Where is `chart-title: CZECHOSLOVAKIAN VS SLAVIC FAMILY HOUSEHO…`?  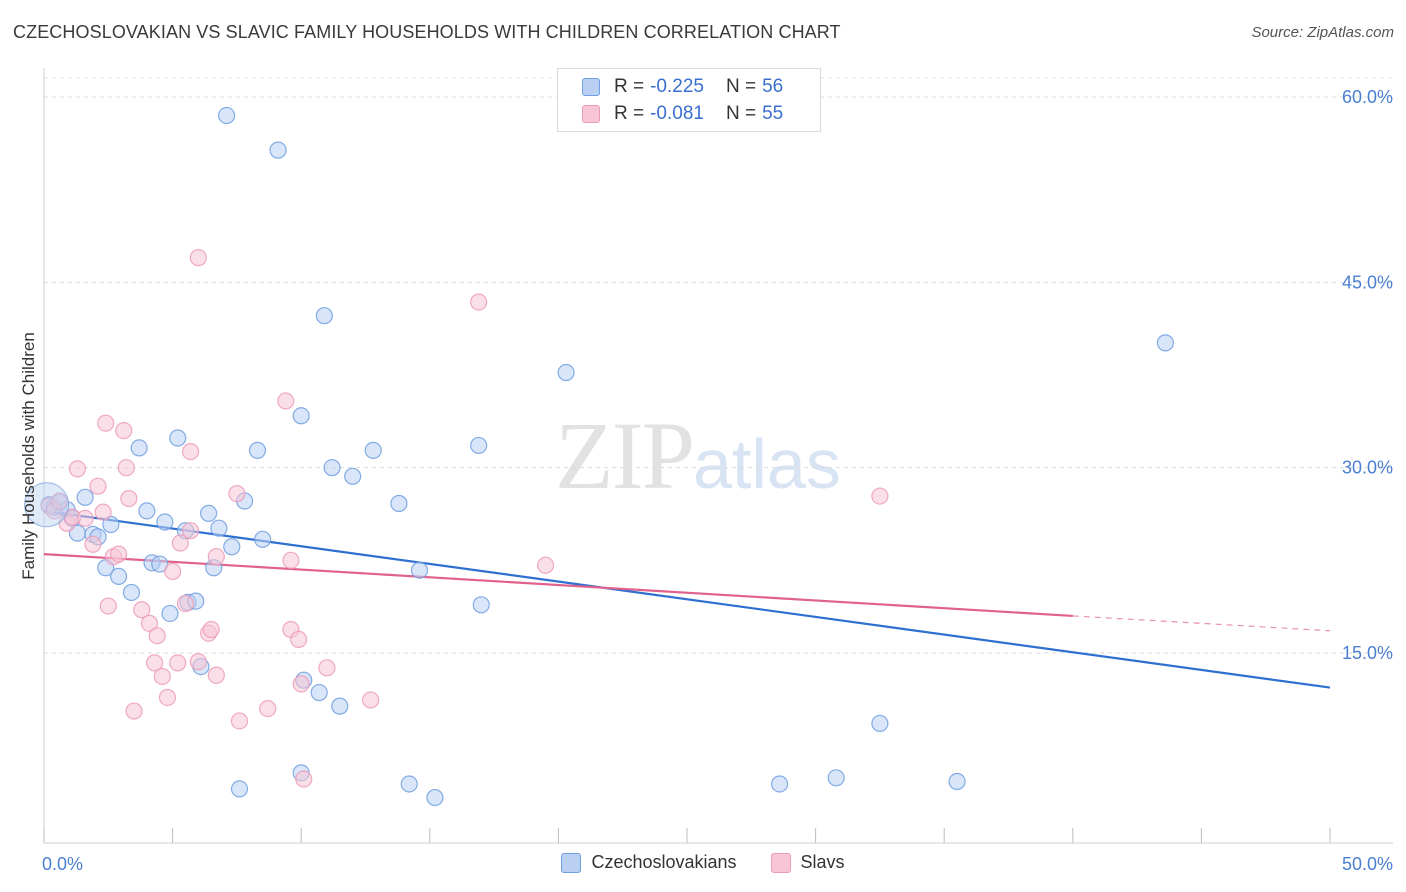 chart-title: CZECHOSLOVAKIAN VS SLAVIC FAMILY HOUSEHO… is located at coordinates (427, 32).